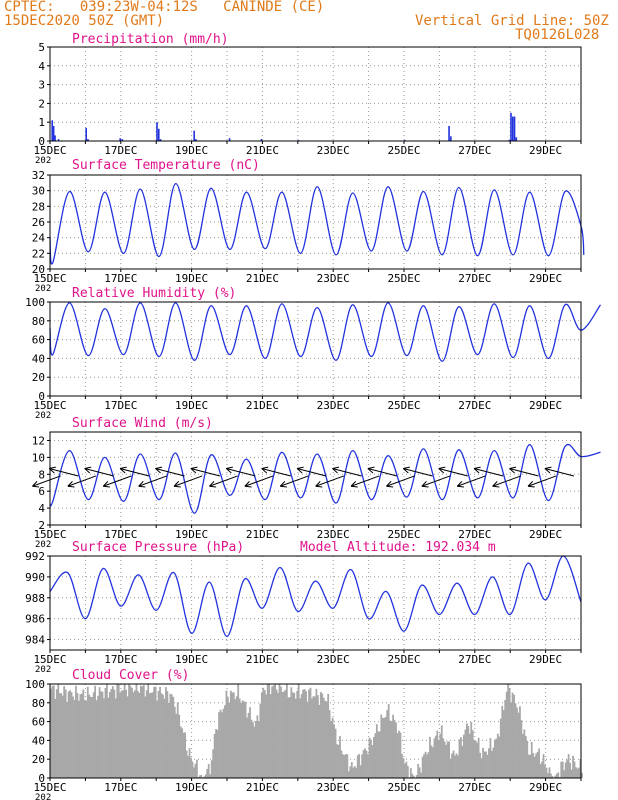 The image size is (618, 800). I want to click on y-tick-label: 32, so click(38, 175).